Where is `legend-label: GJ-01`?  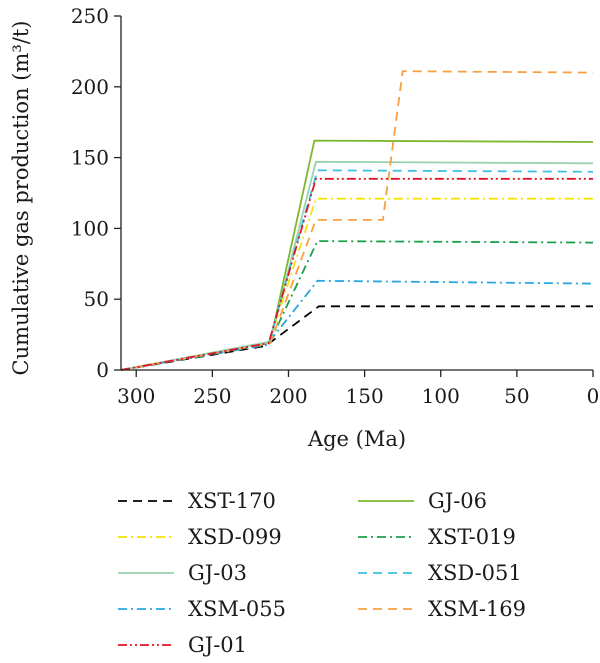 legend-label: GJ-01 is located at coordinates (217, 645).